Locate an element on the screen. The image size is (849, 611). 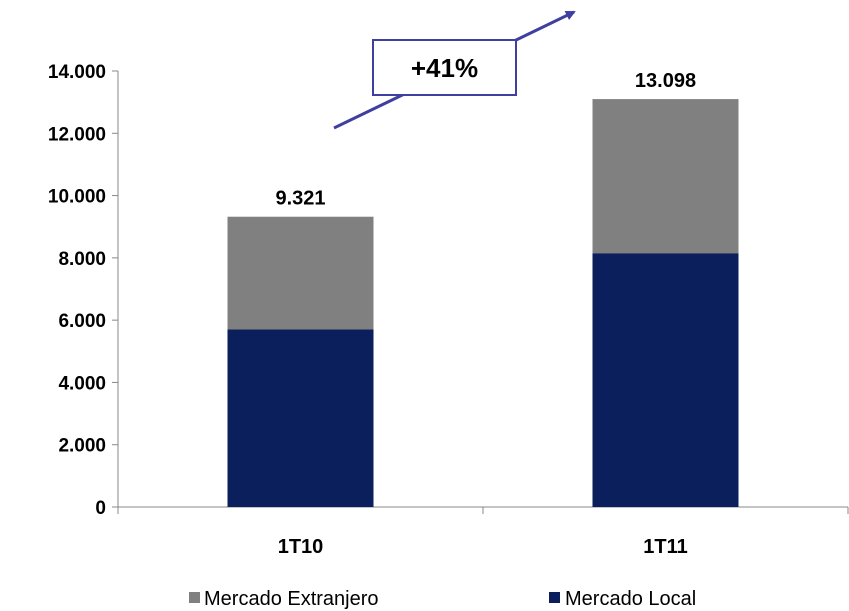
growth-annotation-box is located at coordinates (444, 67).